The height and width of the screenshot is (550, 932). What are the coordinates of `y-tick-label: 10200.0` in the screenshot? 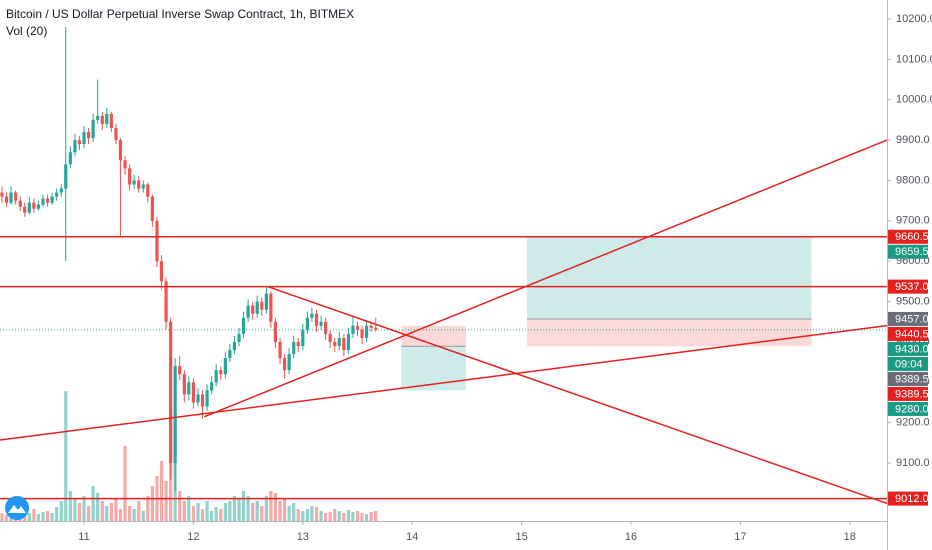 It's located at (914, 19).